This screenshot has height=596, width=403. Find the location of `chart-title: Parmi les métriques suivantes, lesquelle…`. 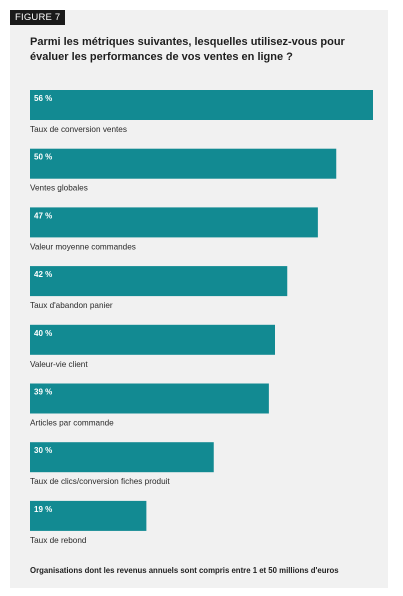

chart-title: Parmi les métriques suivantes, lesquelle… is located at coordinates (187, 49).